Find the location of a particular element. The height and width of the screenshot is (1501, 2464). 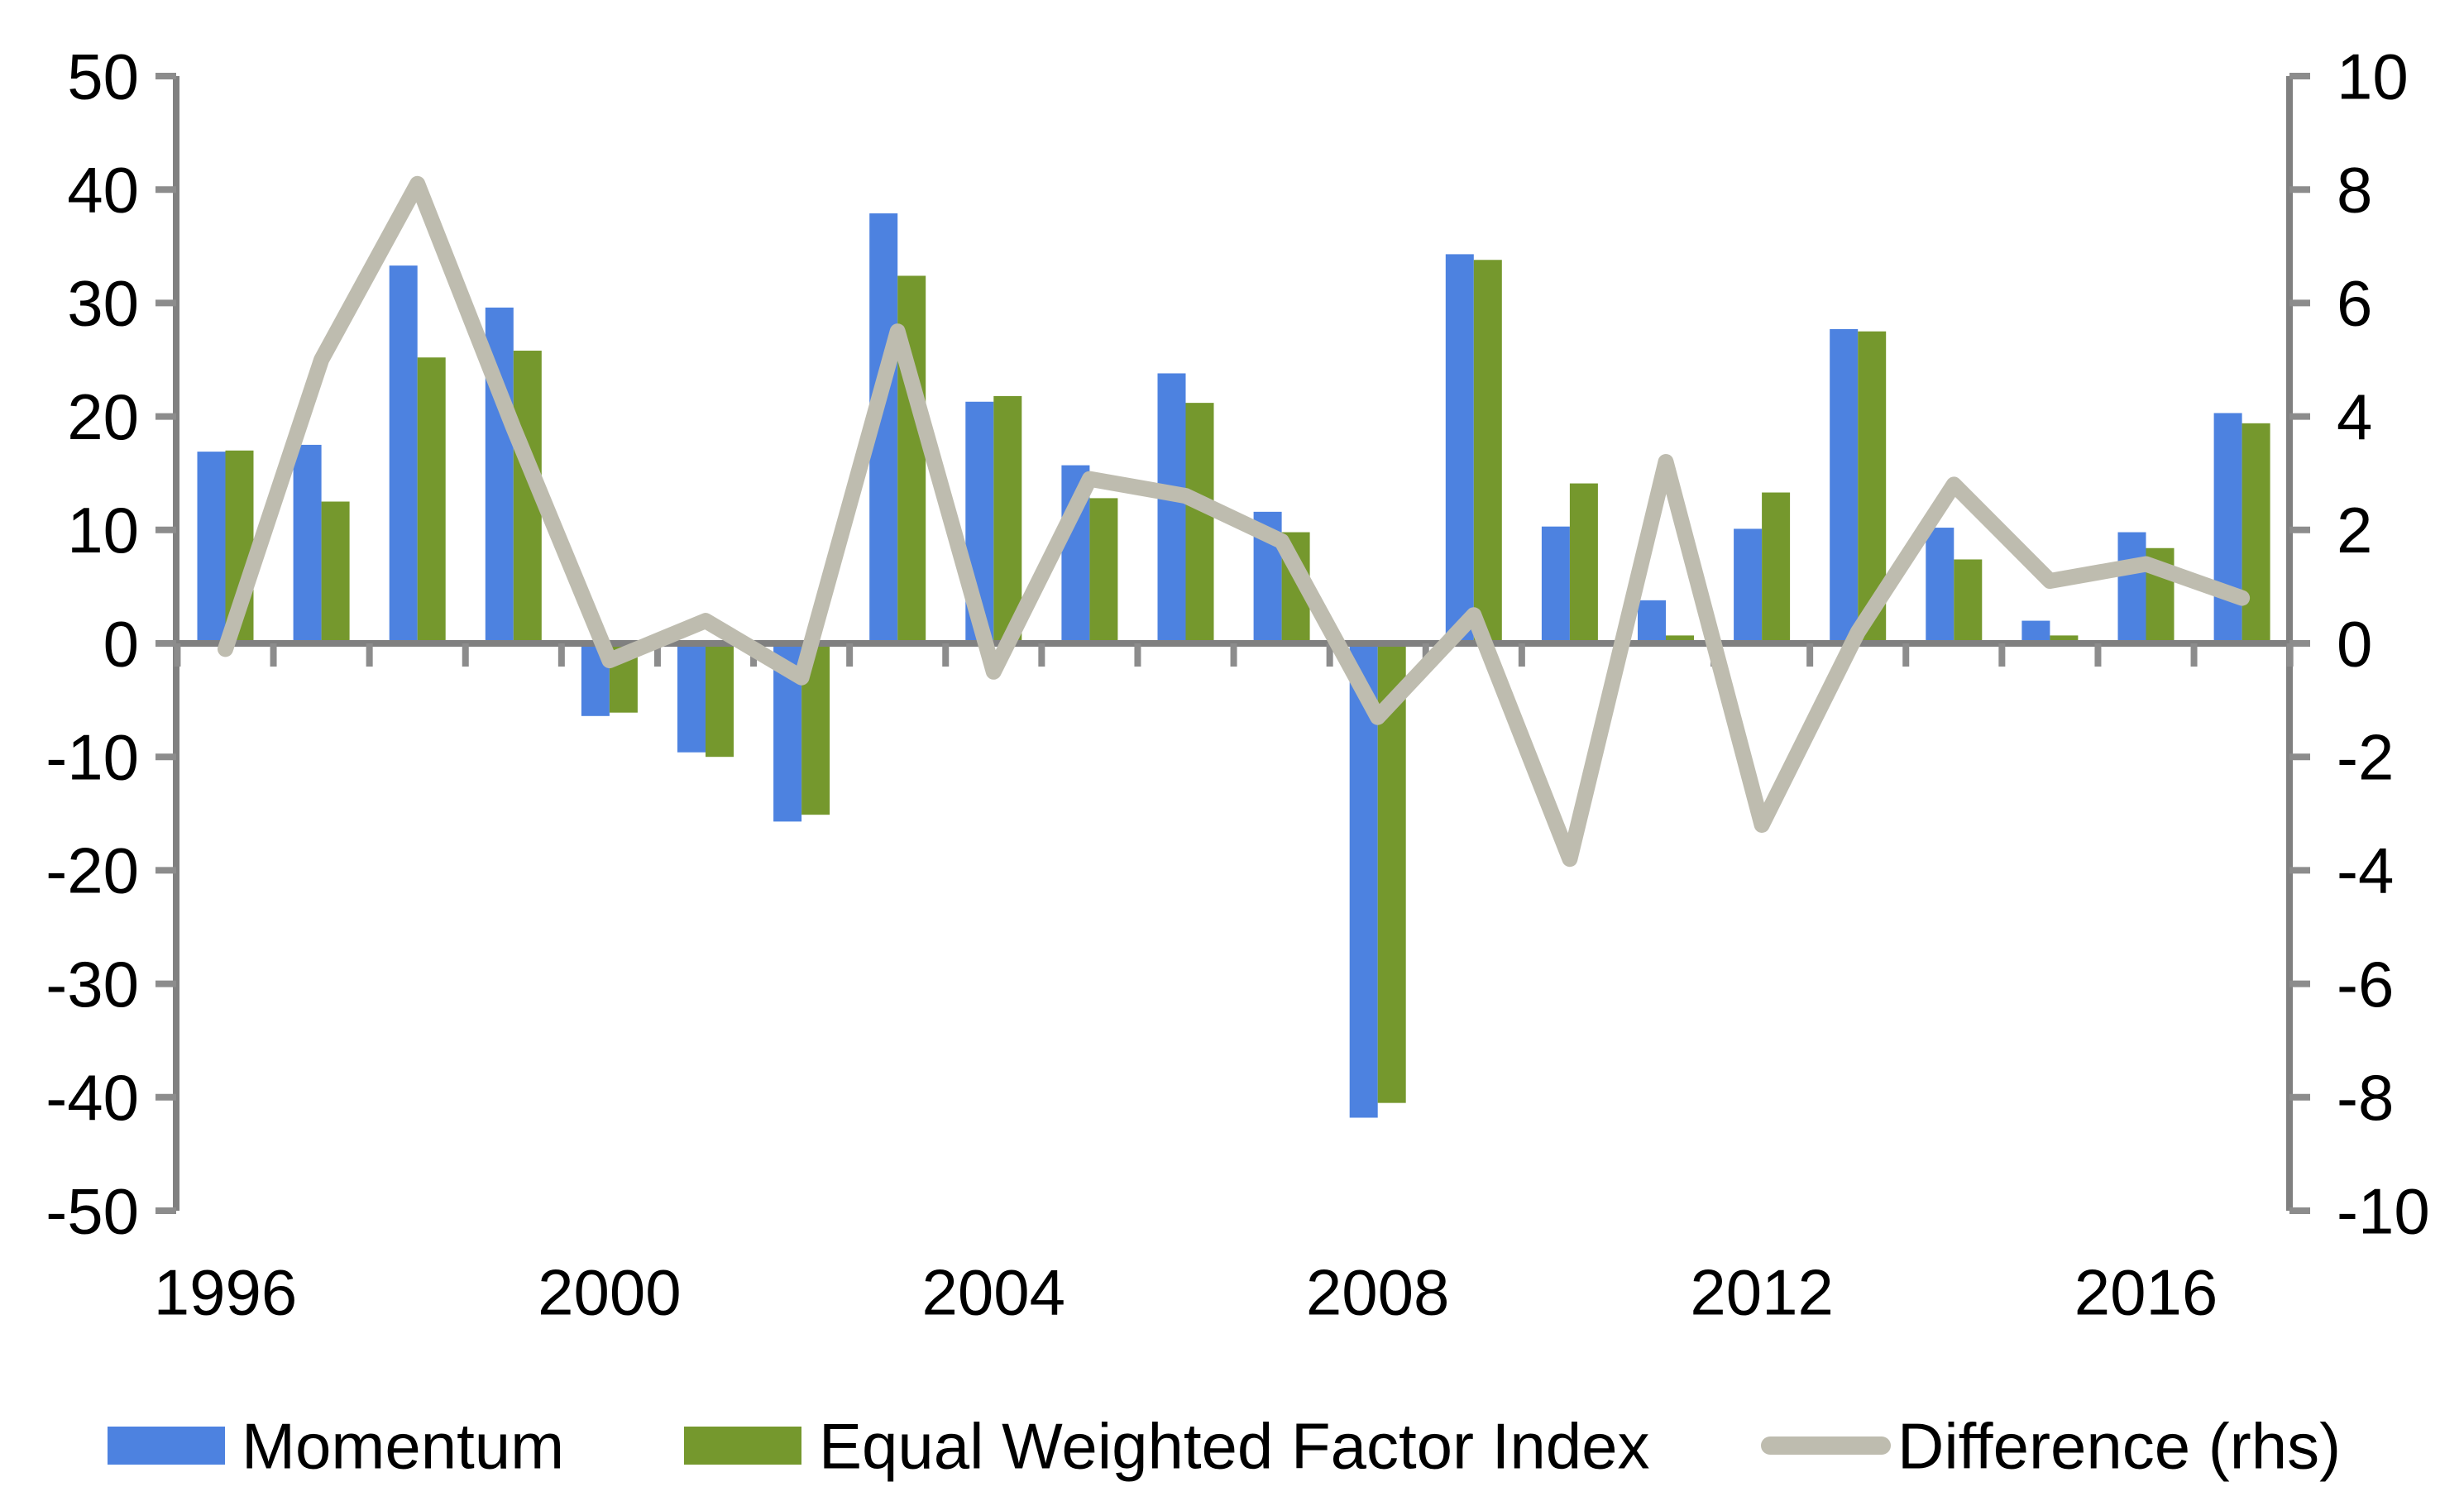

left-axis-tick-label: 20 is located at coordinates (103, 416).